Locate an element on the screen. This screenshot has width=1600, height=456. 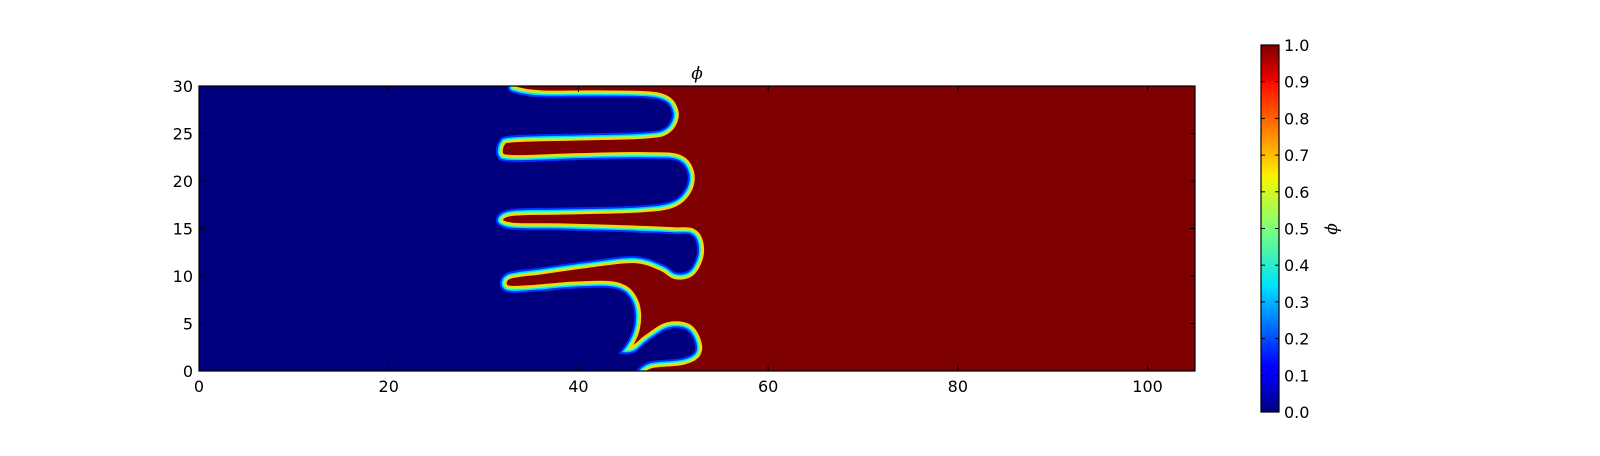
x-tick-label: 40 is located at coordinates (578, 386).